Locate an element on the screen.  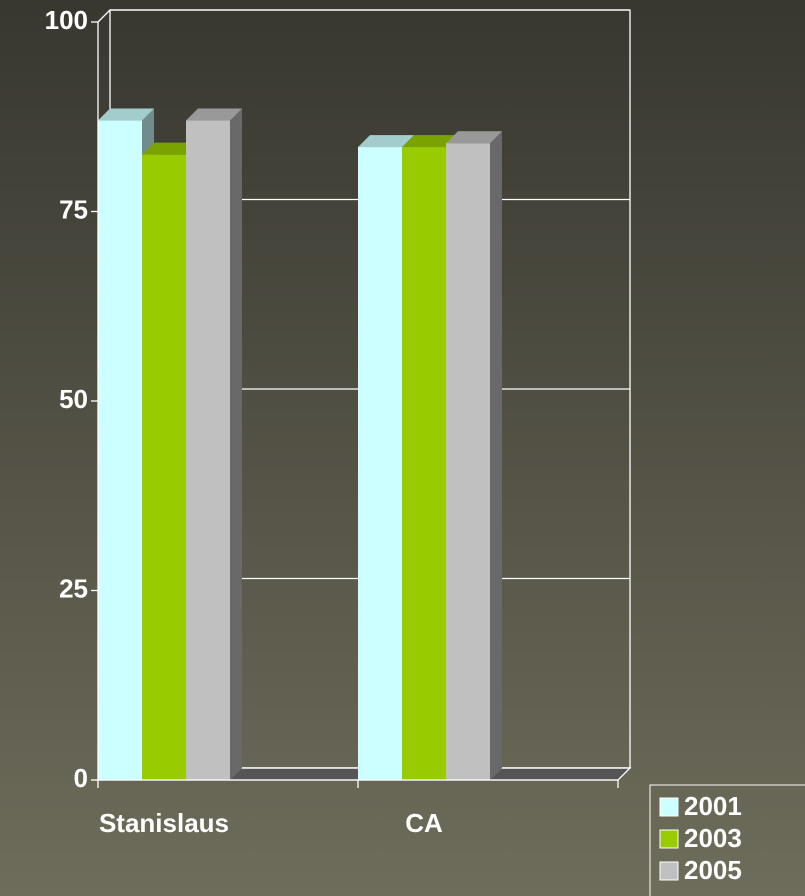
x-tick-label: CA is located at coordinates (424, 823).